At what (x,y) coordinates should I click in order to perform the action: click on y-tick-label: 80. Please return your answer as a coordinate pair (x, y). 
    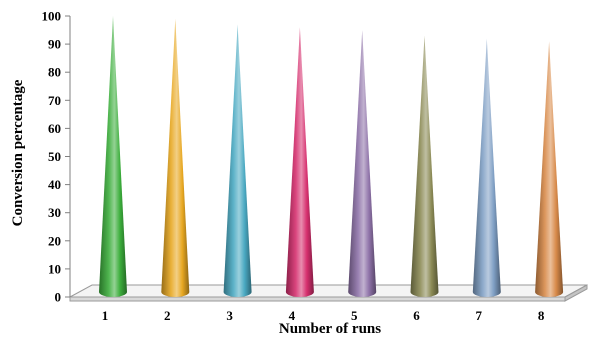
    Looking at the image, I should click on (54, 72).